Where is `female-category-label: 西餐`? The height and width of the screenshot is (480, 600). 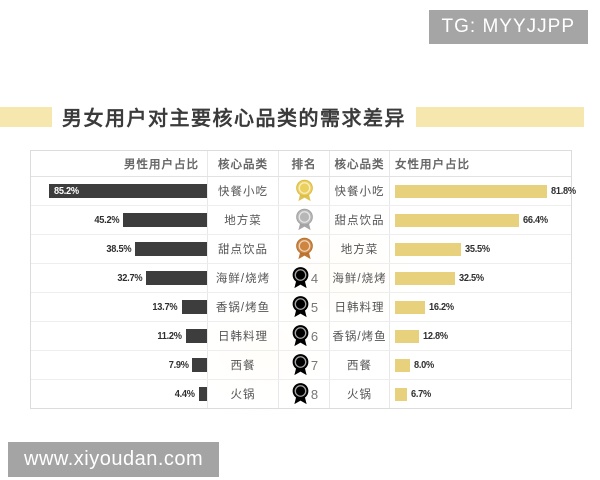
female-category-label: 西餐 is located at coordinates (359, 366).